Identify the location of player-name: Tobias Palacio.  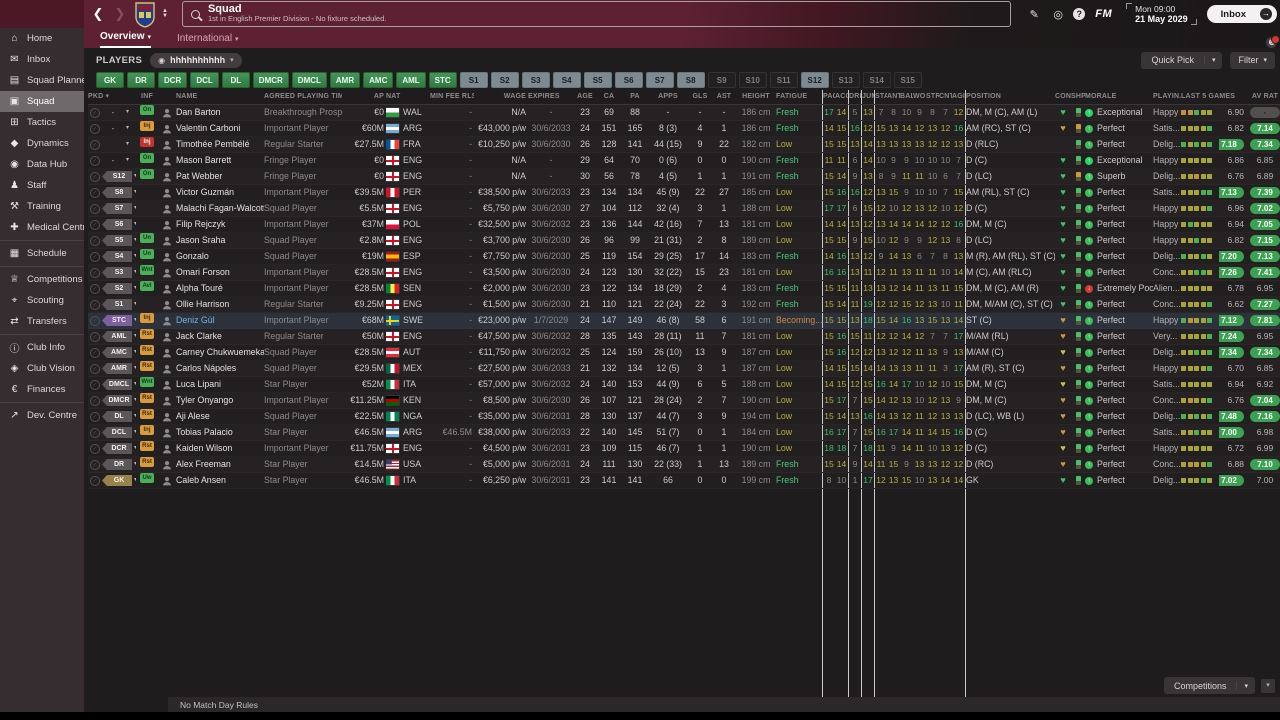
(204, 432).